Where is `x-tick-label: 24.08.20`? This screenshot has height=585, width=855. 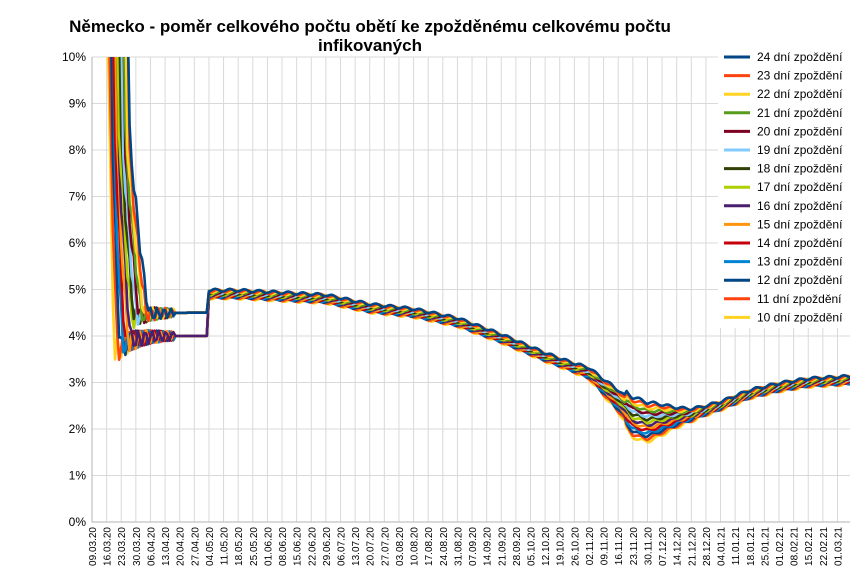 x-tick-label: 24.08.20 is located at coordinates (444, 546).